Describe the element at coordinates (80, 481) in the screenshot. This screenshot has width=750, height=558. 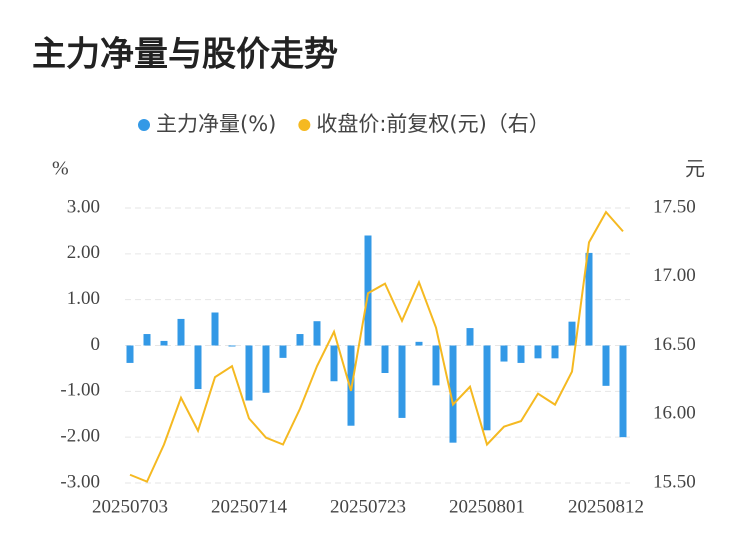
I see `y-tick-label: -3.00` at that location.